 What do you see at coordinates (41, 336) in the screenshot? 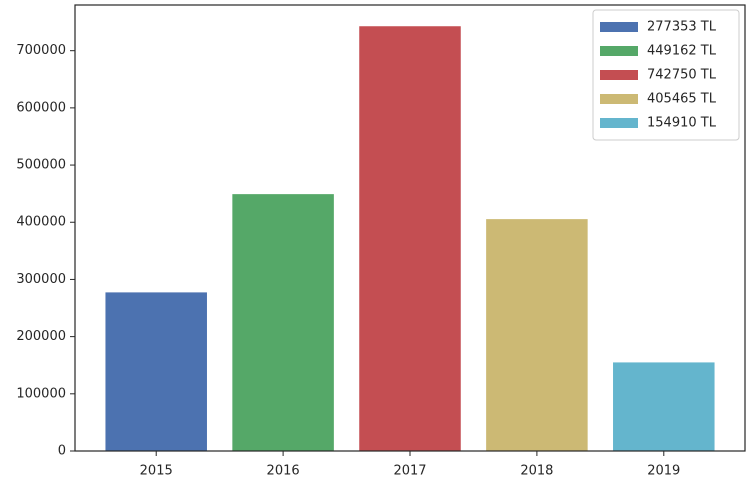
I see `y-tick-label: 200000` at bounding box center [41, 336].